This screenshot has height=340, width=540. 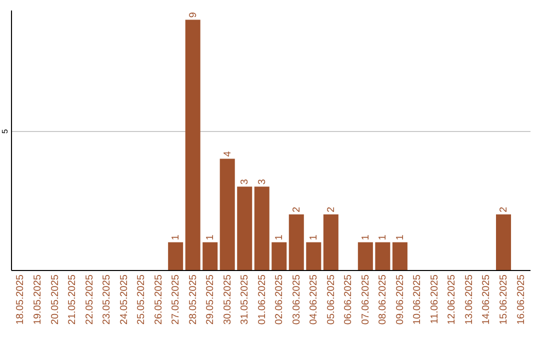 What do you see at coordinates (521, 299) in the screenshot?
I see `x-tick-label: 16.06.2025` at bounding box center [521, 299].